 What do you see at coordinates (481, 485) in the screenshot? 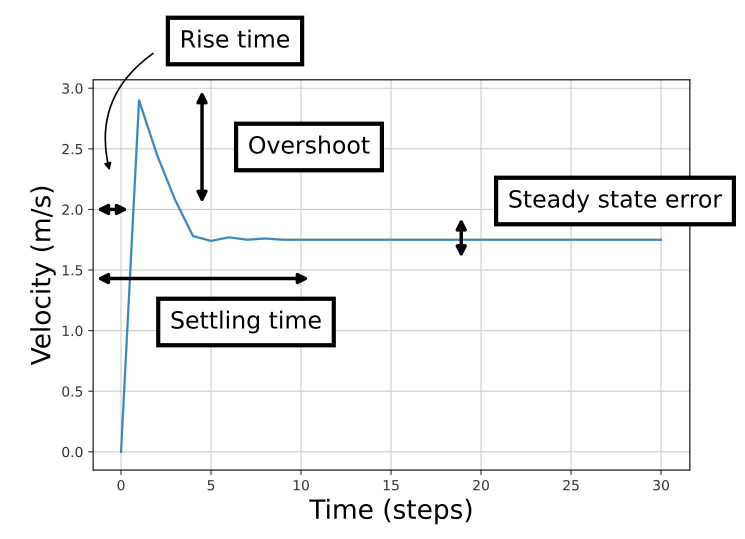
I see `x-tick-label: 20` at bounding box center [481, 485].